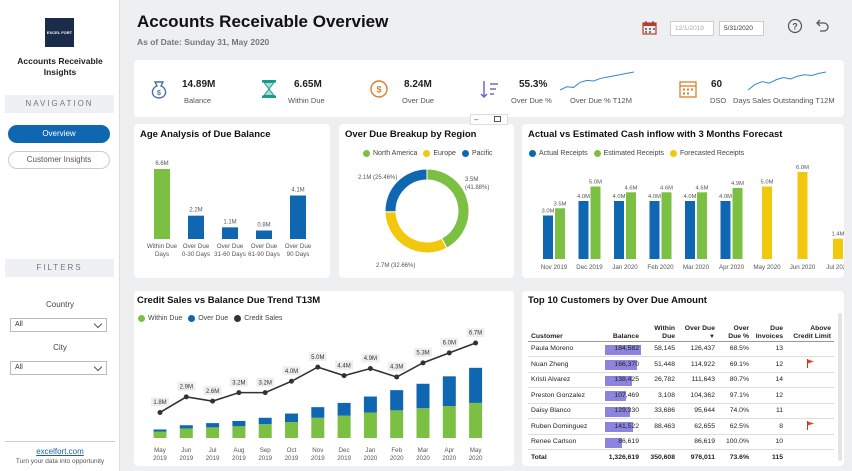 Image resolution: width=852 pixels, height=471 pixels. What do you see at coordinates (416, 232) in the screenshot?
I see `donut-slice` at bounding box center [416, 232].